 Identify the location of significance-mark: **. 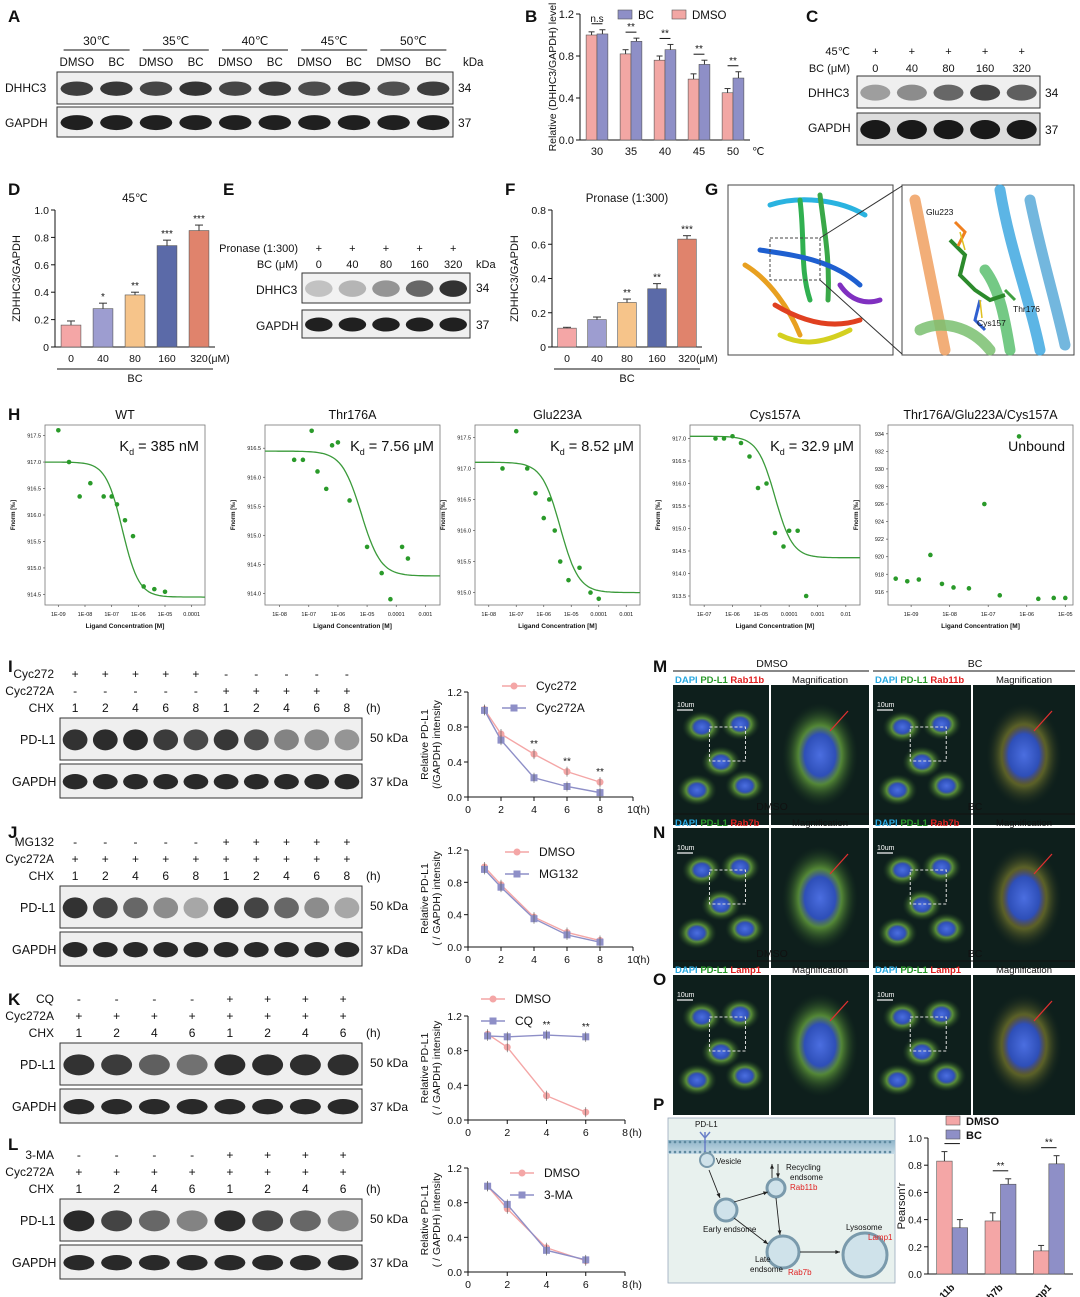
(600, 772).